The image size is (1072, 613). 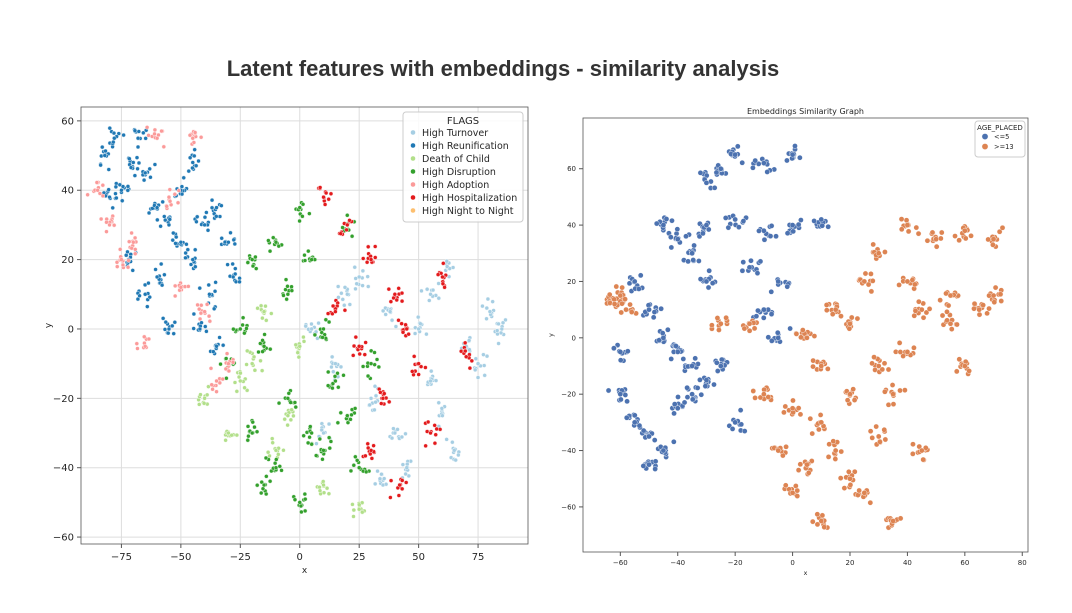 I want to click on y-tick-label: −40, so click(x=568, y=451).